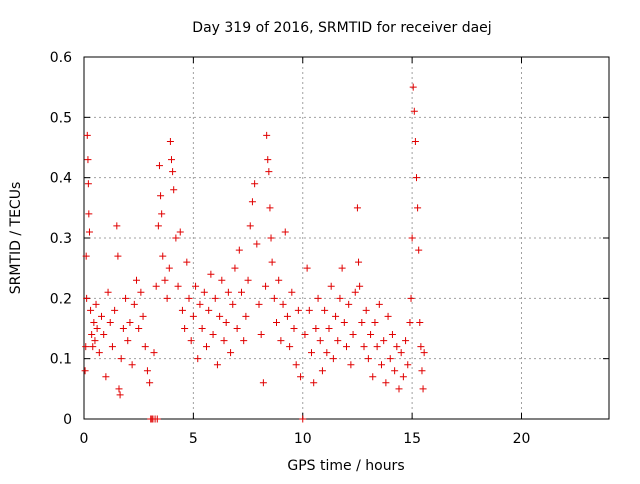 This screenshot has width=640, height=484. What do you see at coordinates (345, 466) in the screenshot?
I see `x-axis-label: GPS time / hours` at bounding box center [345, 466].